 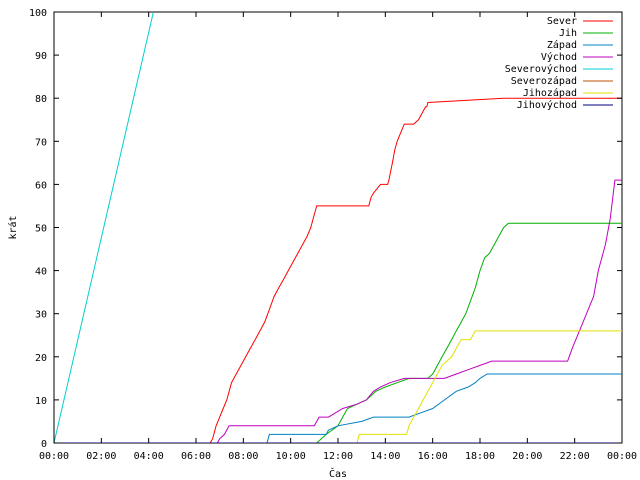 I want to click on x-tick-label: 12:00, so click(x=338, y=456).